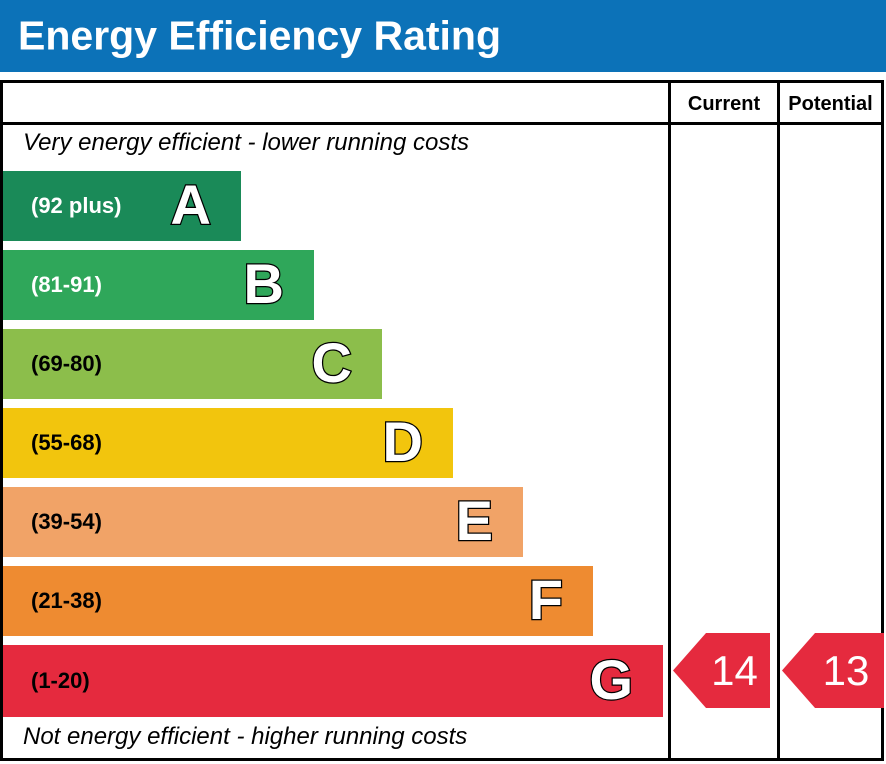 The image size is (886, 764). Describe the element at coordinates (66, 521) in the screenshot. I see `band-range-label: (39-54)` at that location.